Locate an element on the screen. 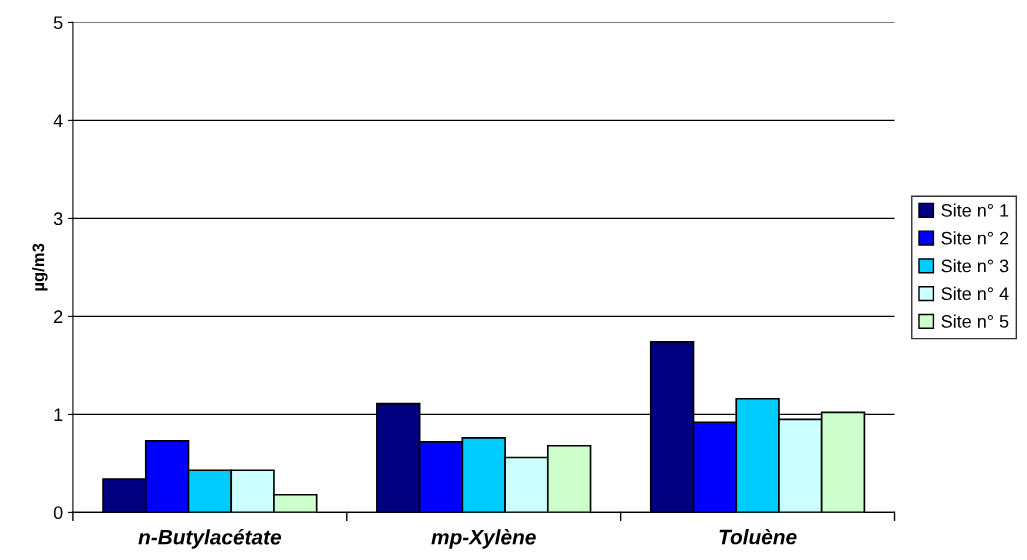 Image resolution: width=1027 pixels, height=560 pixels. legend-label: Site n° 1 is located at coordinates (975, 210).